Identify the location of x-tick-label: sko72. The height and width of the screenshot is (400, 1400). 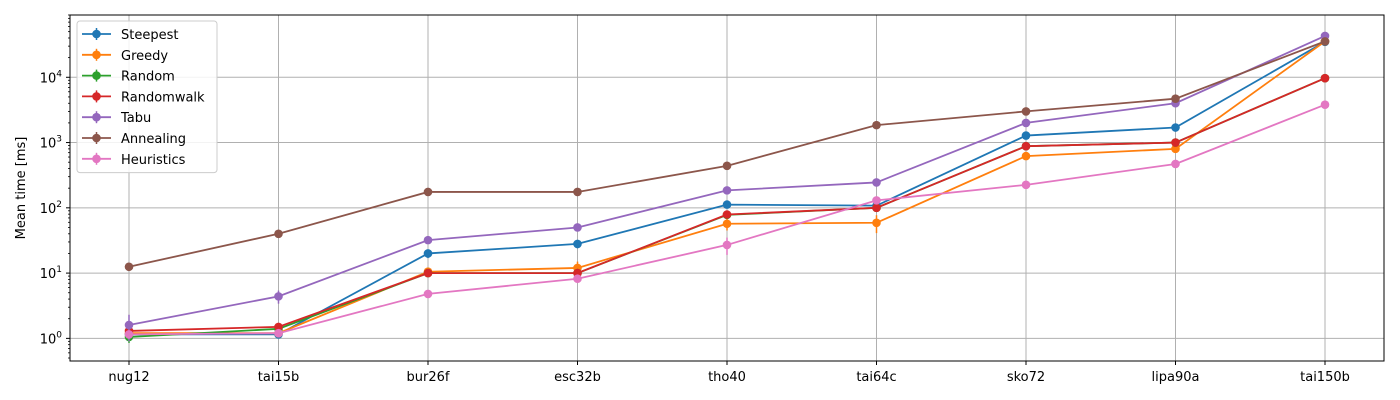
(1026, 377).